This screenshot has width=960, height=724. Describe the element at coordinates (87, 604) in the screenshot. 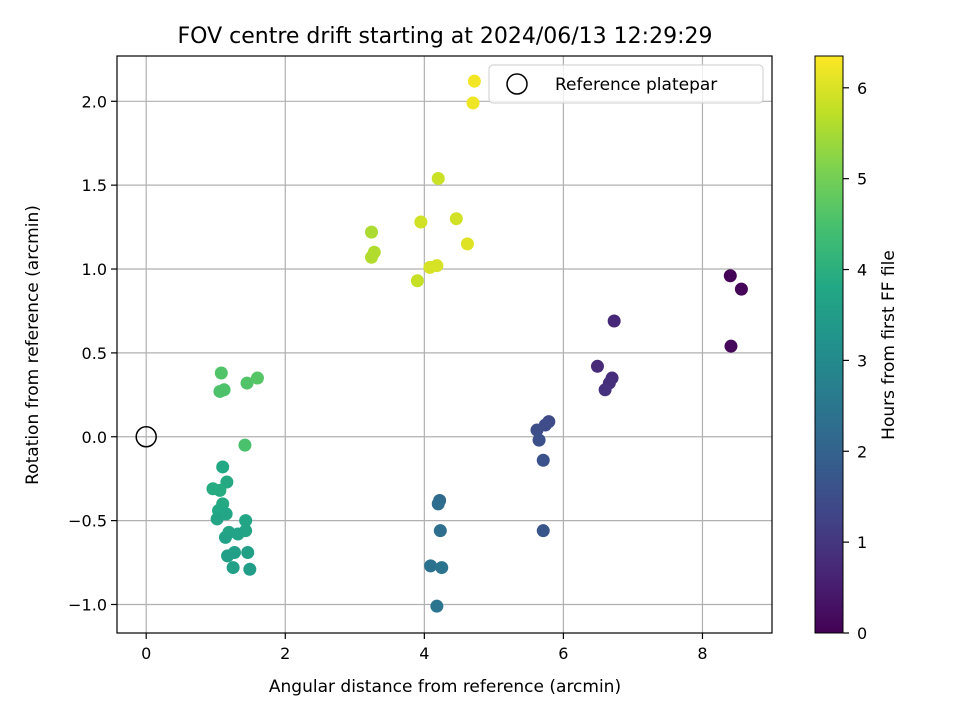

I see `y-tick-label: −1.0` at that location.